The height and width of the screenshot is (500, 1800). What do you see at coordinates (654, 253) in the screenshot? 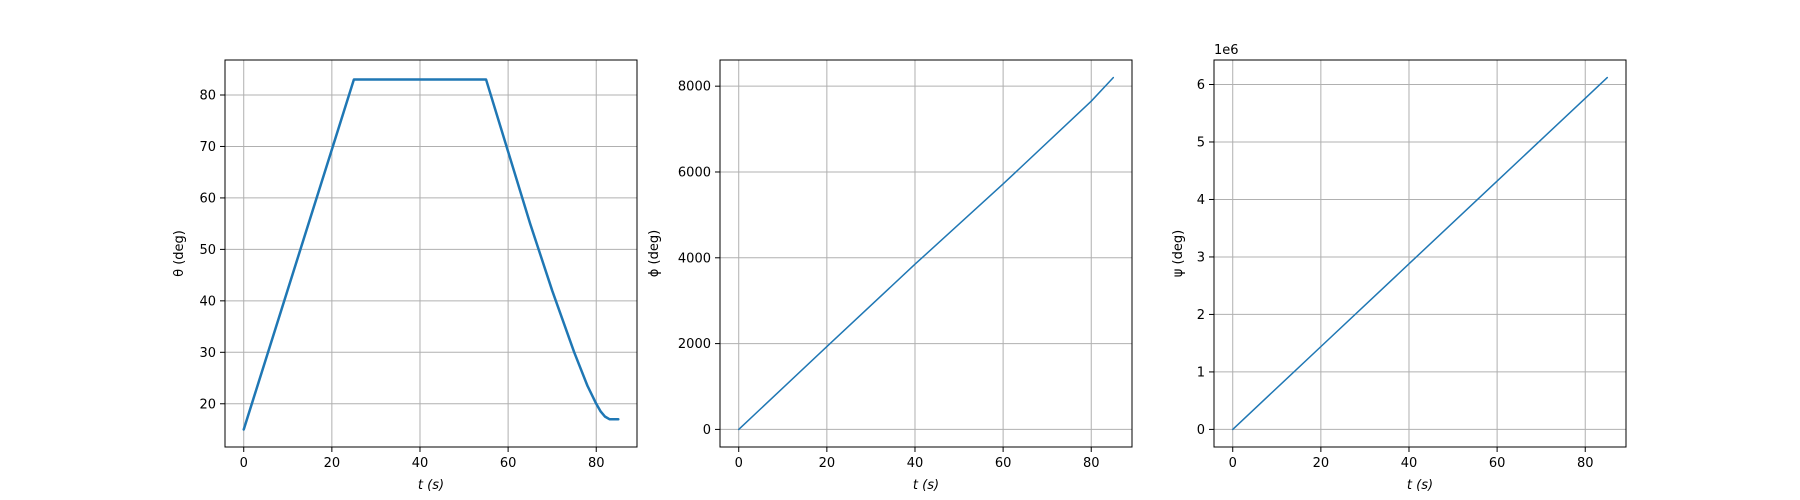
I see `y-axis-label: ϕ (deg)` at bounding box center [654, 253].